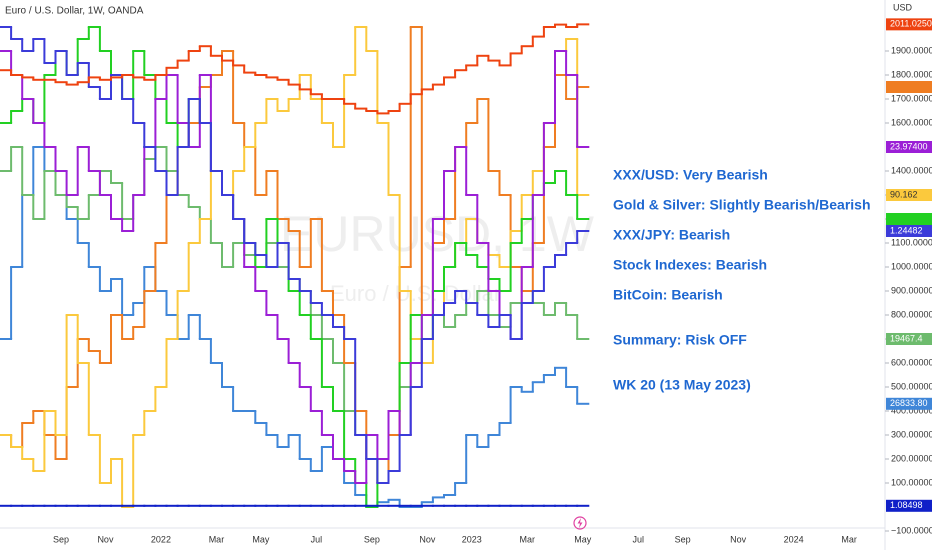 The width and height of the screenshot is (932, 550). Describe the element at coordinates (911, 434) in the screenshot. I see `y-tick-label: 300.000000` at that location.